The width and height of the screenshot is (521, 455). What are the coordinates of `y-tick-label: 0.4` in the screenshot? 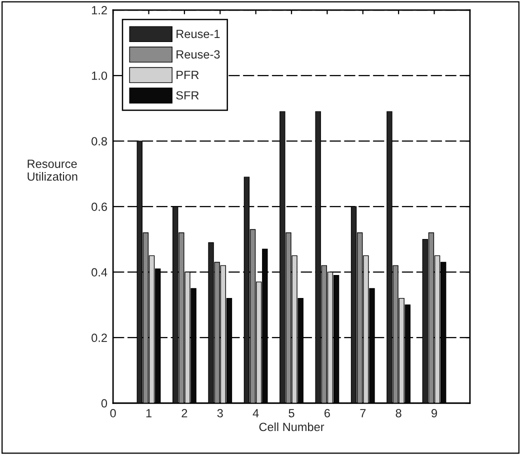 It's located at (100, 272).